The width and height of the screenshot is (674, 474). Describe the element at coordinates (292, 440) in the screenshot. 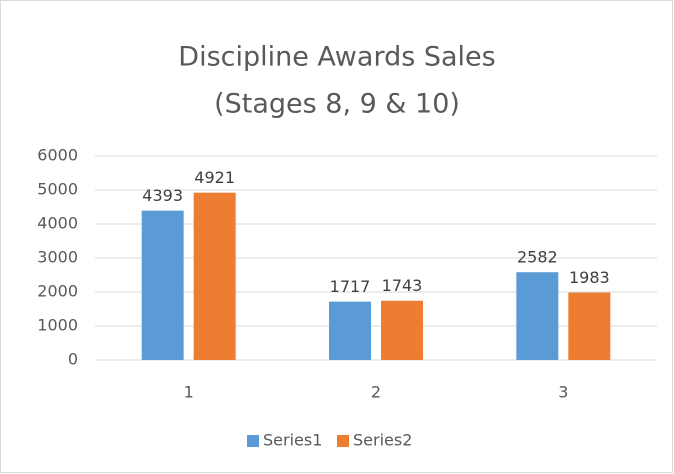

I see `legend-label: Series1` at that location.